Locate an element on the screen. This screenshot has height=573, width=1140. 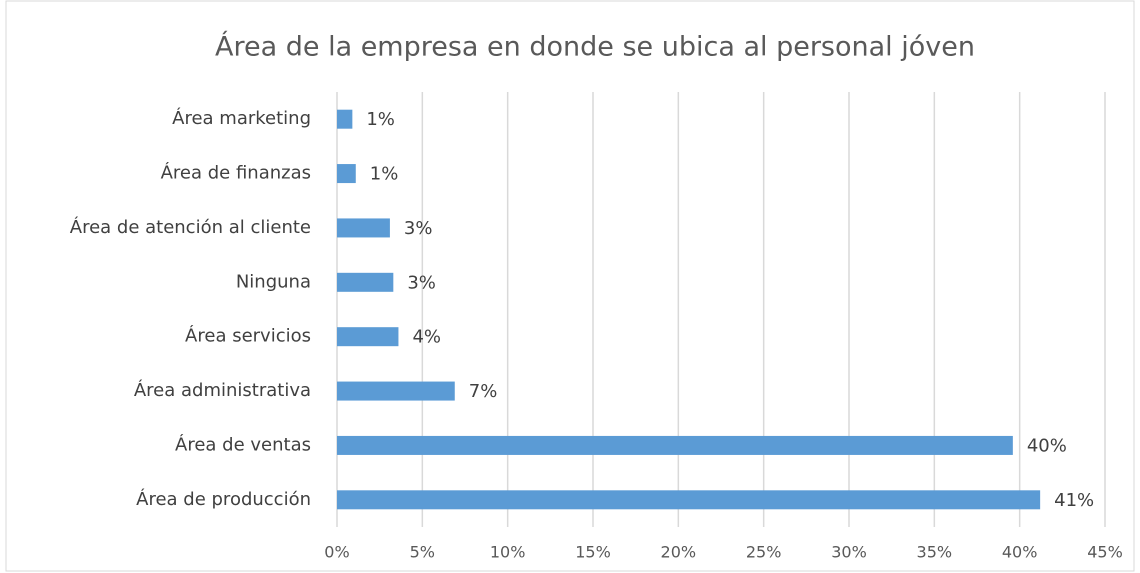
y-tick-label: Área servicios is located at coordinates (248, 336).